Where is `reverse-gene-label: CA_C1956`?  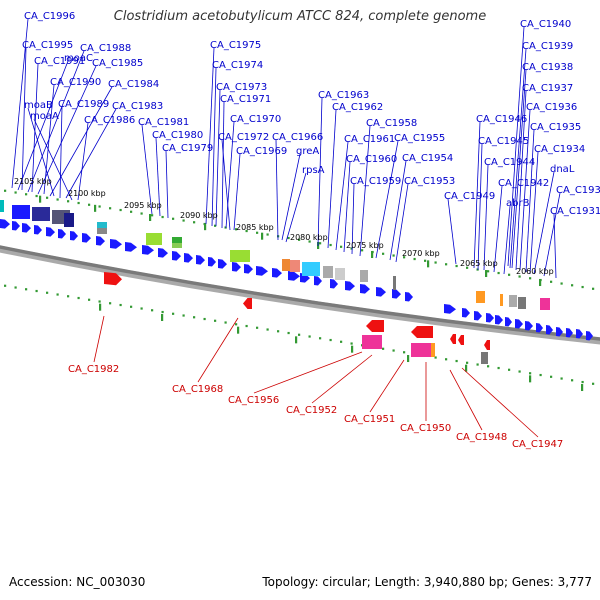 reverse-gene-label: CA_C1956 is located at coordinates (253, 400).